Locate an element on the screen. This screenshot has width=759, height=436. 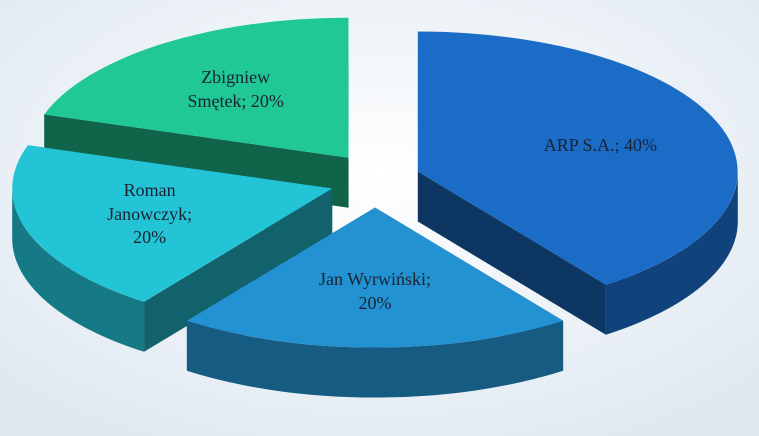
pie-slice is located at coordinates (196, 87).